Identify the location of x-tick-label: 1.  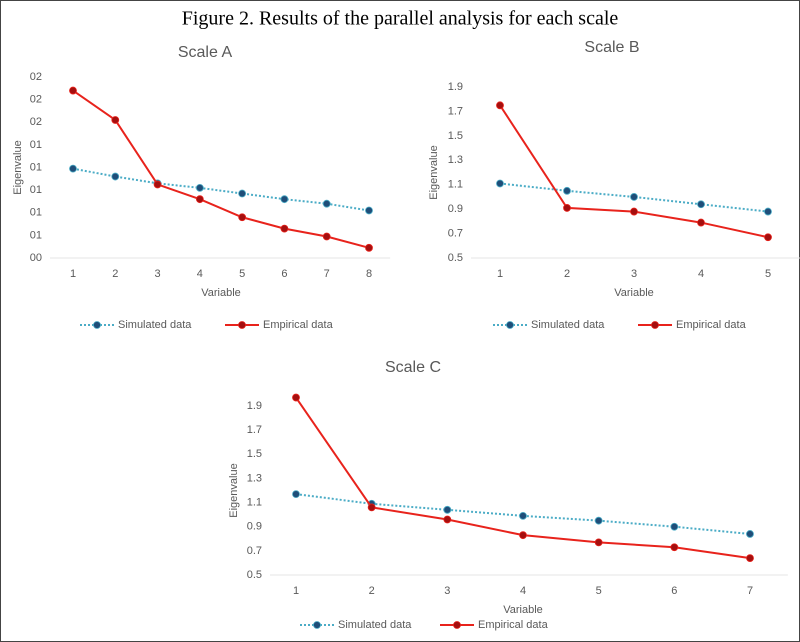
(500, 274).